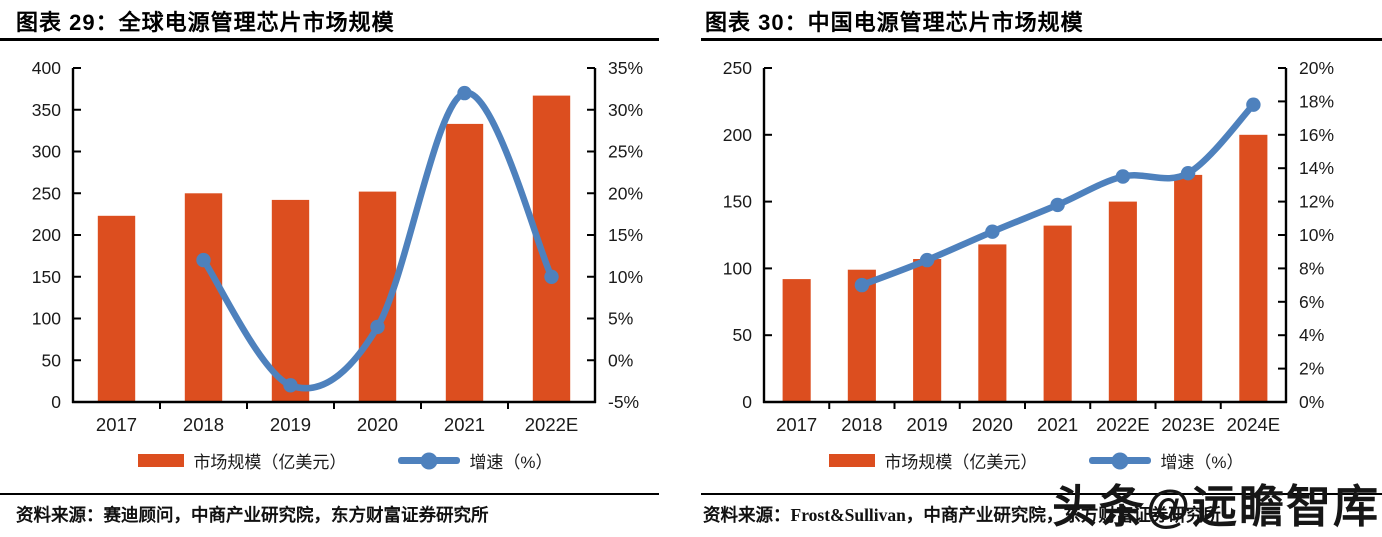 The image size is (1382, 537). Describe the element at coordinates (46, 152) in the screenshot. I see `left-tick-label: 300` at that location.